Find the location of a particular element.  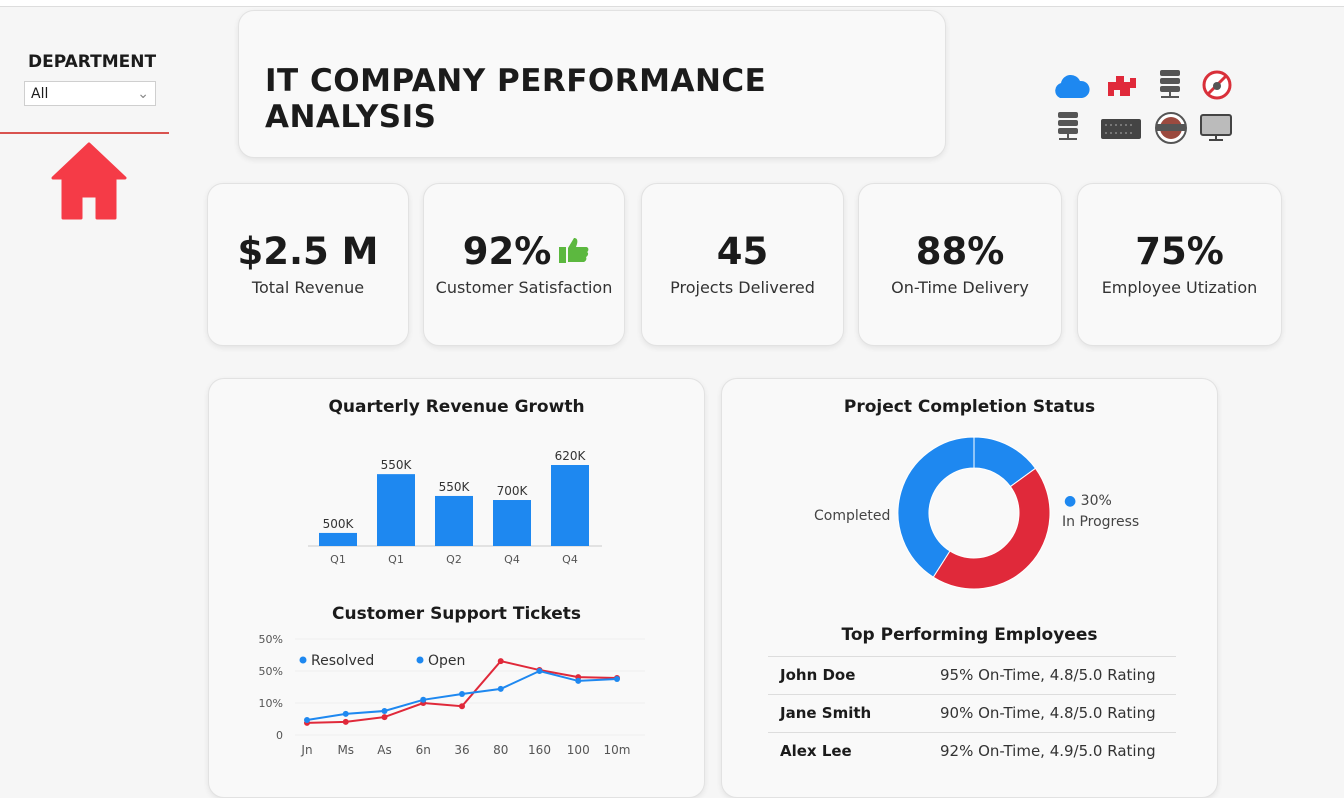

x-tick-label: 160 is located at coordinates (539, 750).